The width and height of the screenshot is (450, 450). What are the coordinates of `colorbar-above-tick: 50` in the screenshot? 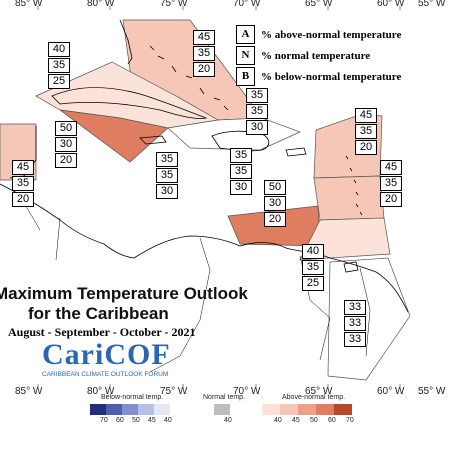 It's located at (314, 420).